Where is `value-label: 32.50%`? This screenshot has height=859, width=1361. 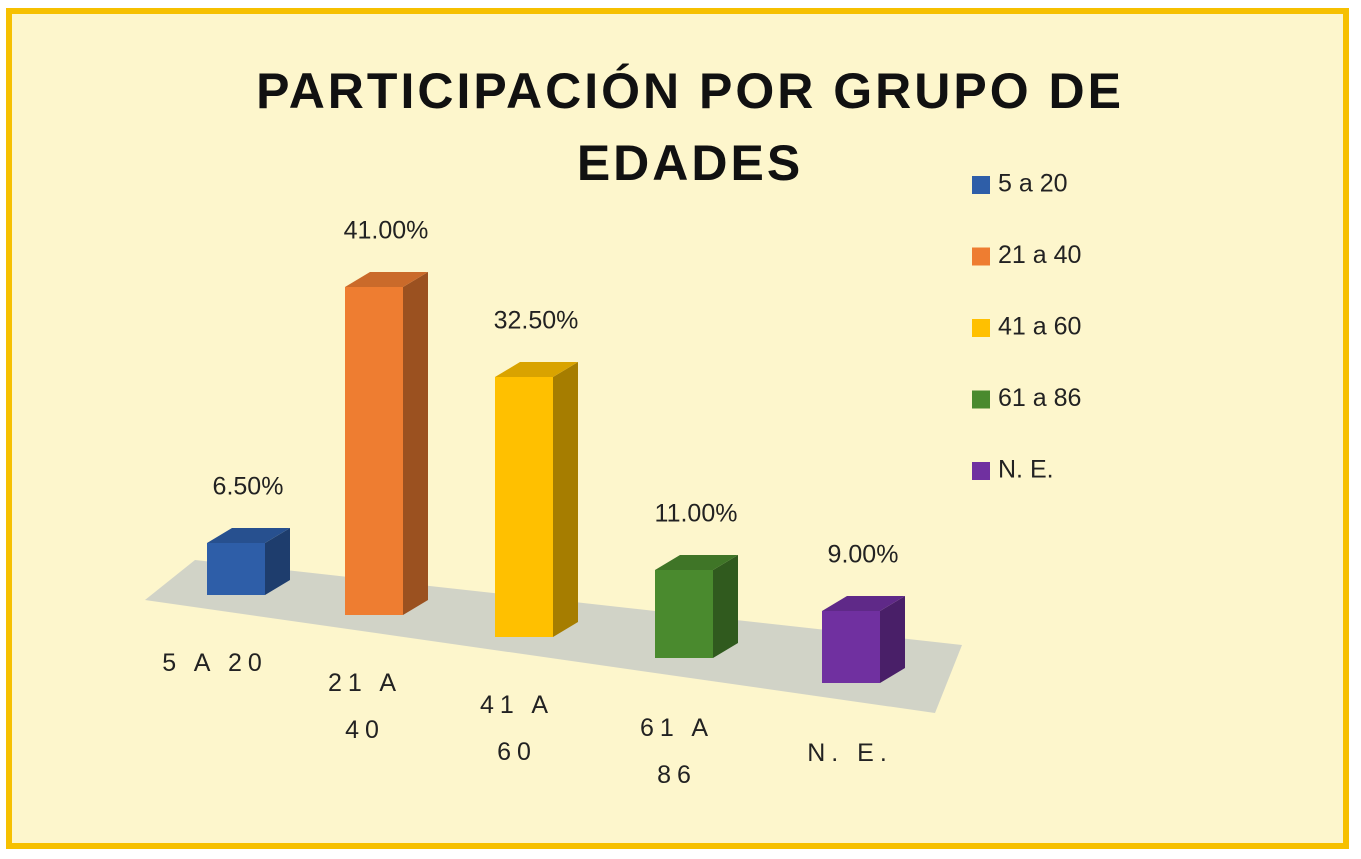
value-label: 32.50% is located at coordinates (536, 321).